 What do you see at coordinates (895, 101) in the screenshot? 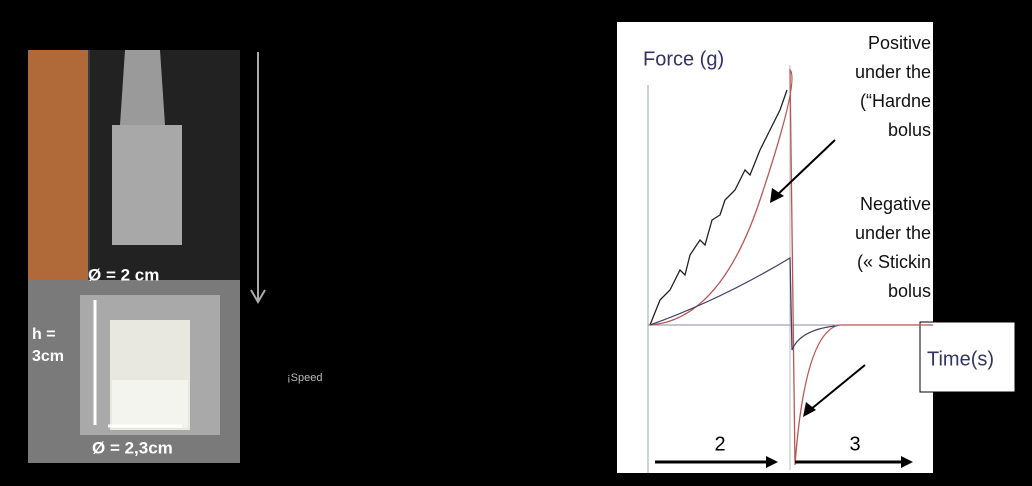
I see `annotation: (“Hardne` at bounding box center [895, 101].